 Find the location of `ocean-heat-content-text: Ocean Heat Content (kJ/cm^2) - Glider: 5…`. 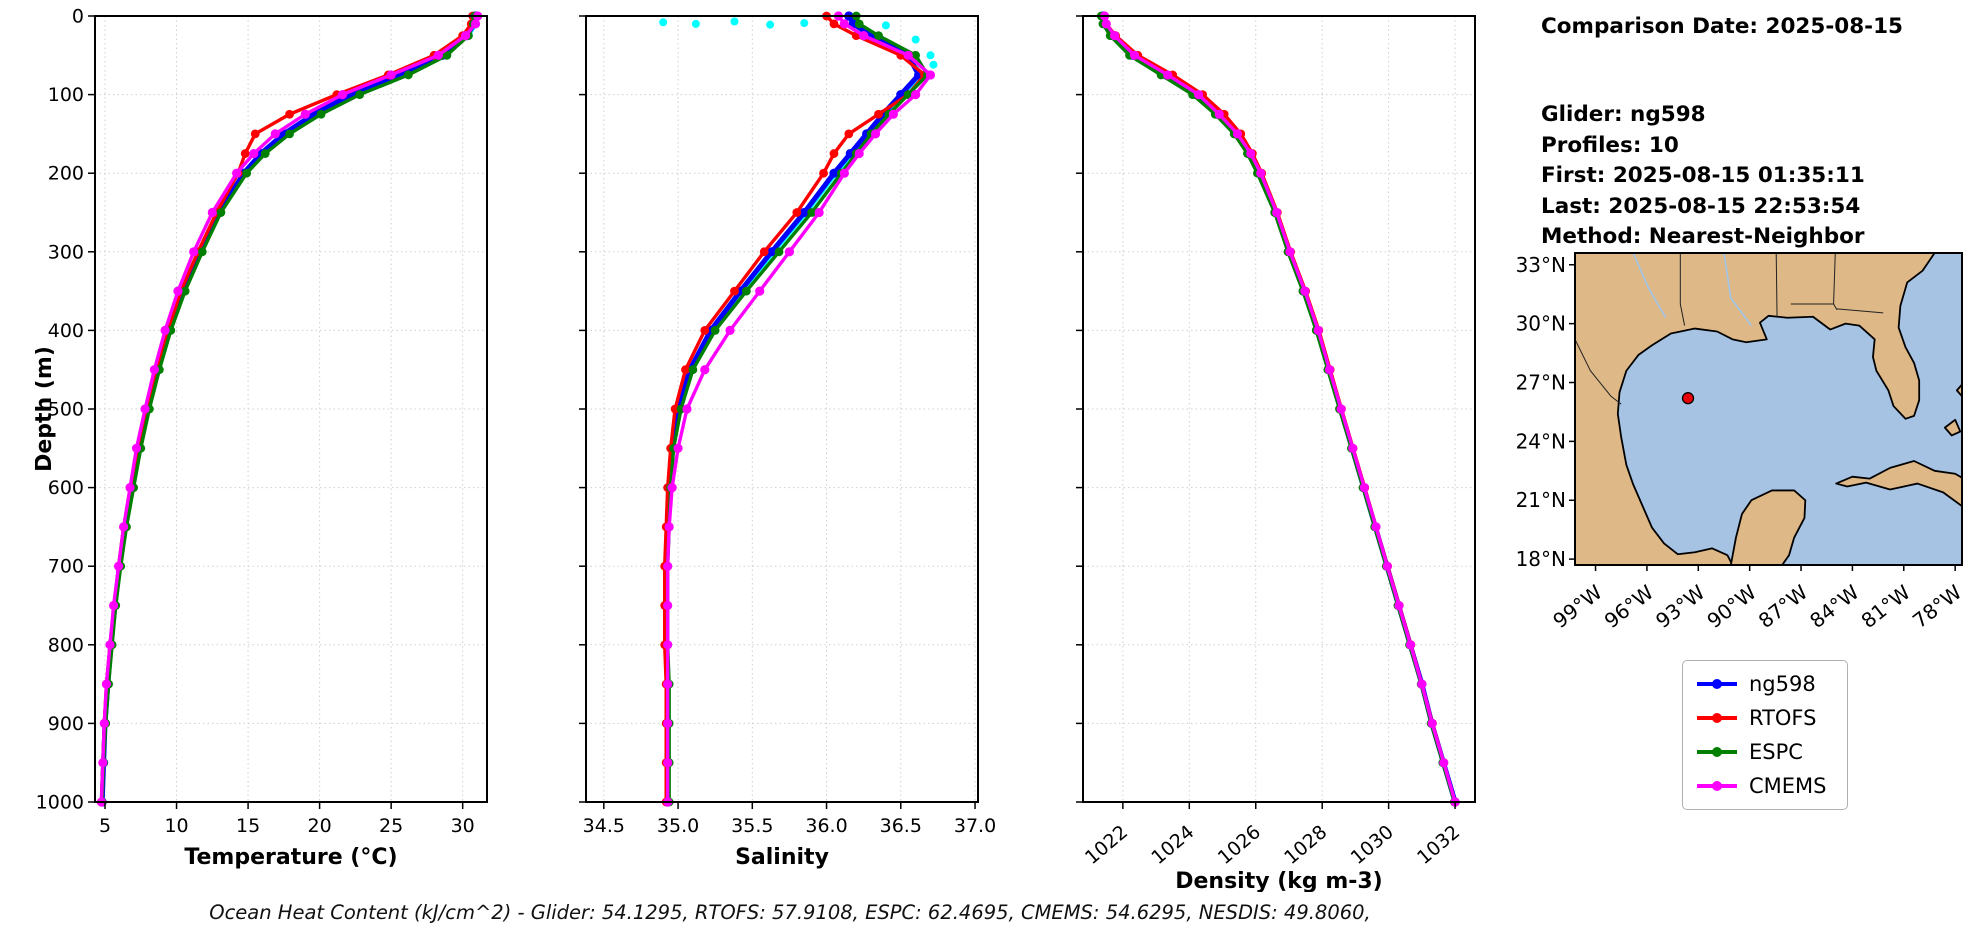

ocean-heat-content-text: Ocean Heat Content (kJ/cm^2) - Glider: 5… is located at coordinates (790, 912).